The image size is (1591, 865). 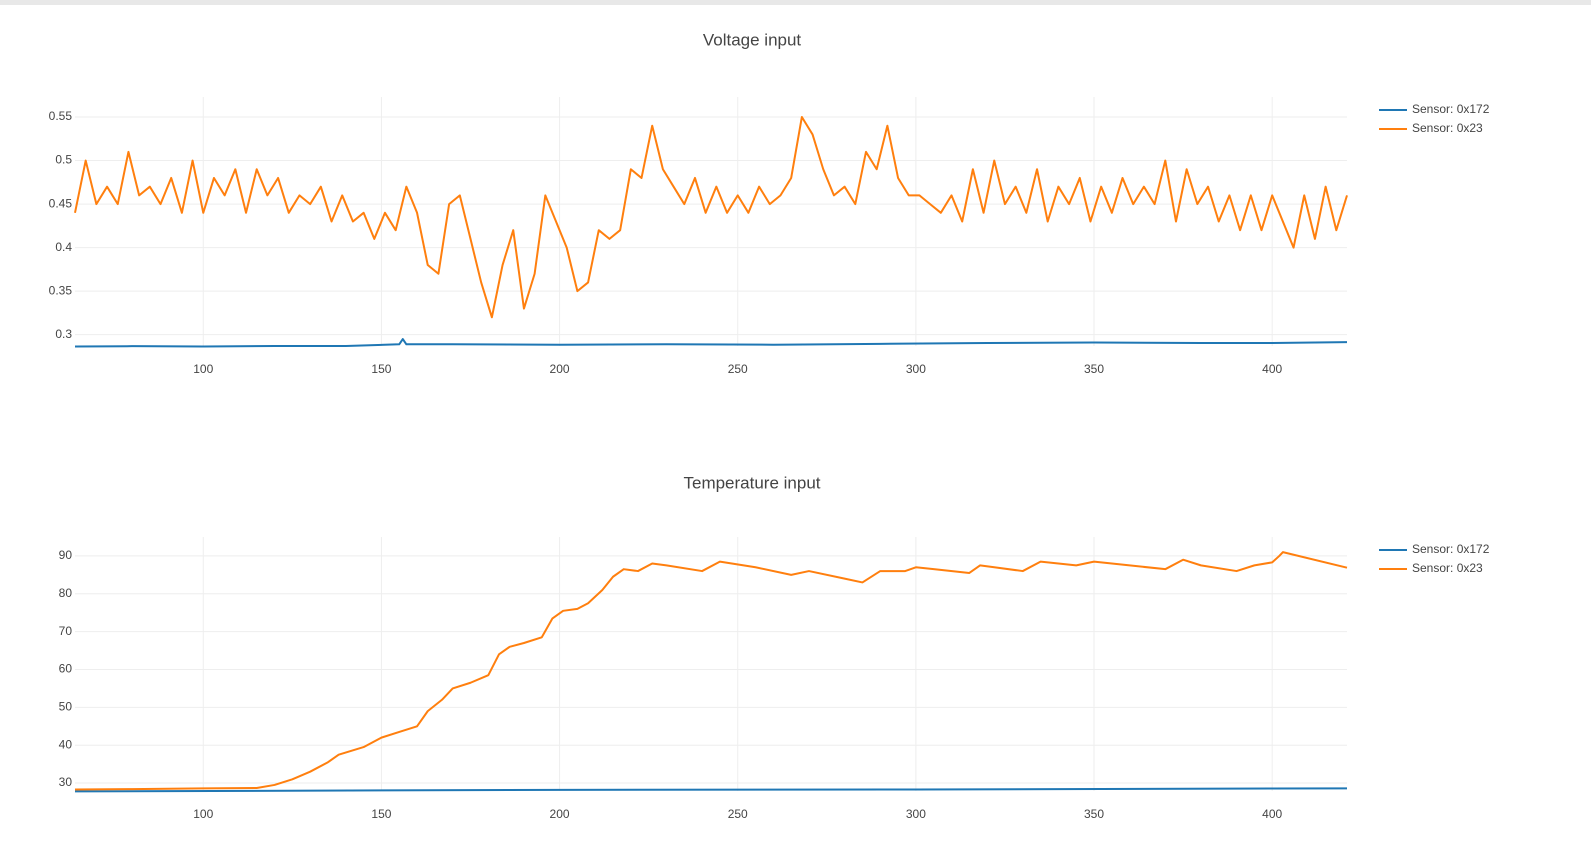 What do you see at coordinates (61, 203) in the screenshot?
I see `y-tick-label: 0.45` at bounding box center [61, 203].